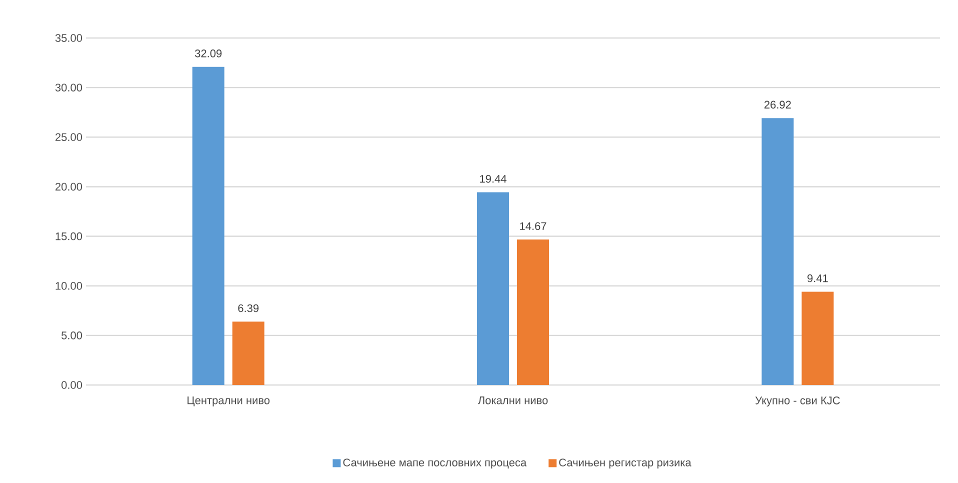 Image resolution: width=958 pixels, height=483 pixels. Describe the element at coordinates (817, 278) in the screenshot. I see `data-label: 9.41` at that location.